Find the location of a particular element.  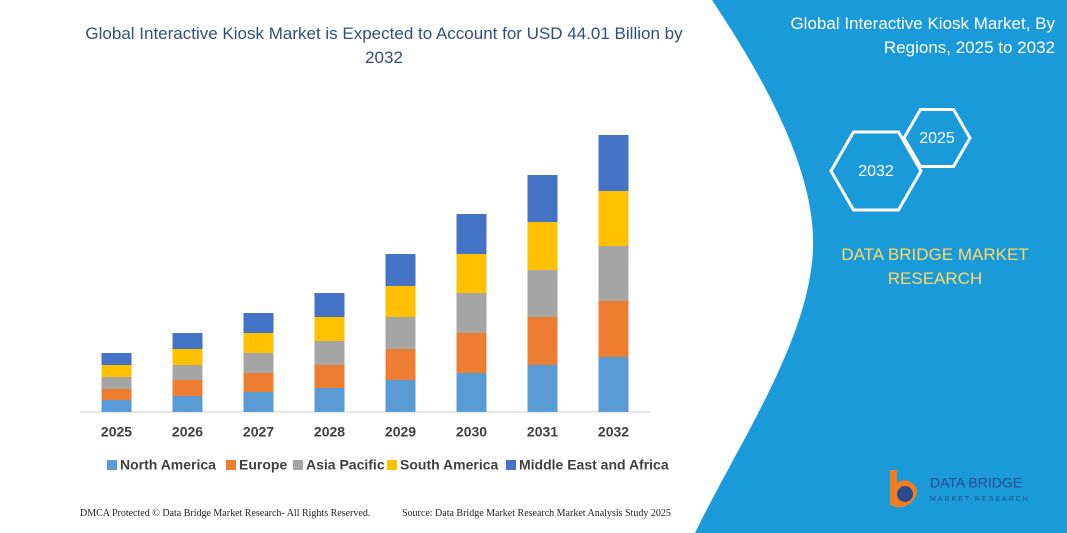

legend-label: Asia Pacific is located at coordinates (345, 465).